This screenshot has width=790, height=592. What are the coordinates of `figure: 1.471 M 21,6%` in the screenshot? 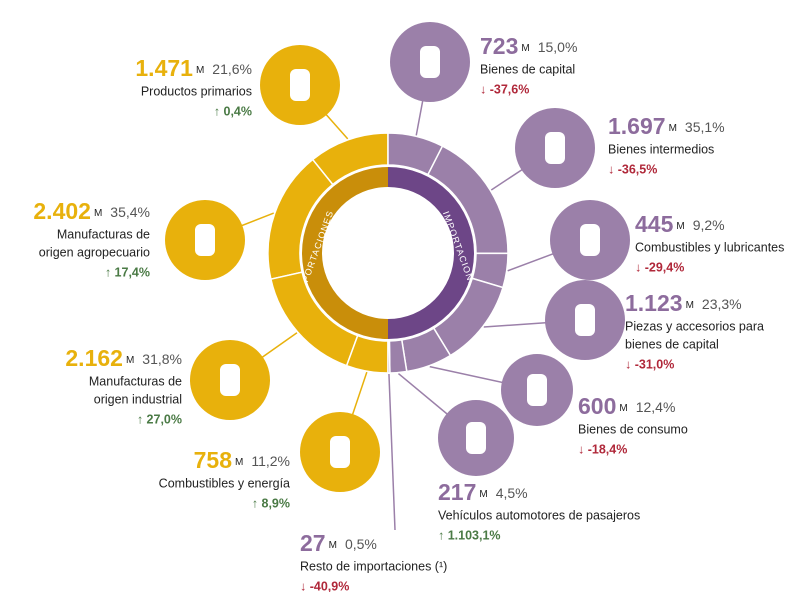 It's located at (193, 68).